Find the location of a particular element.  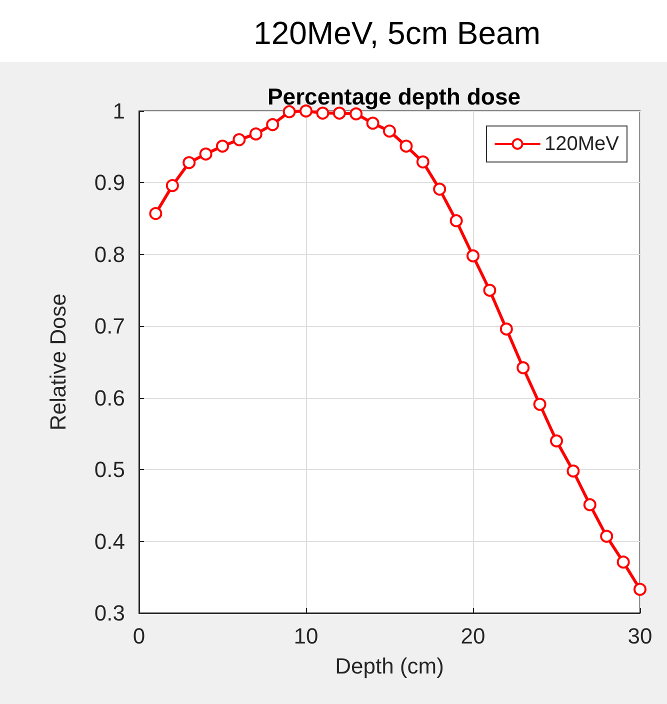

y-axis-title: Relative Dose is located at coordinates (58, 362).